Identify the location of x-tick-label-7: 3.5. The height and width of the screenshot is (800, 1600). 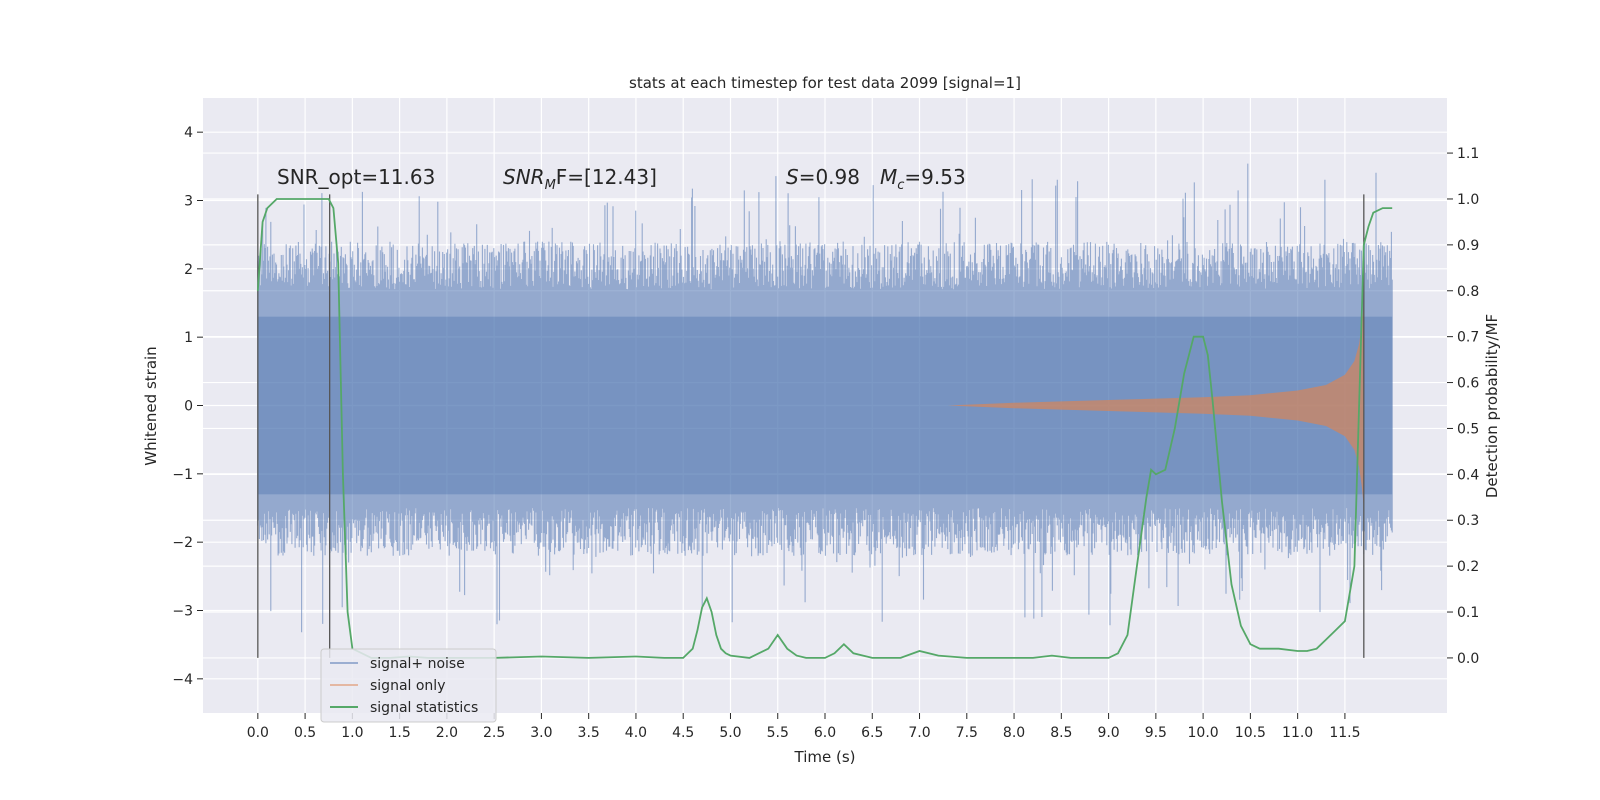
(589, 733).